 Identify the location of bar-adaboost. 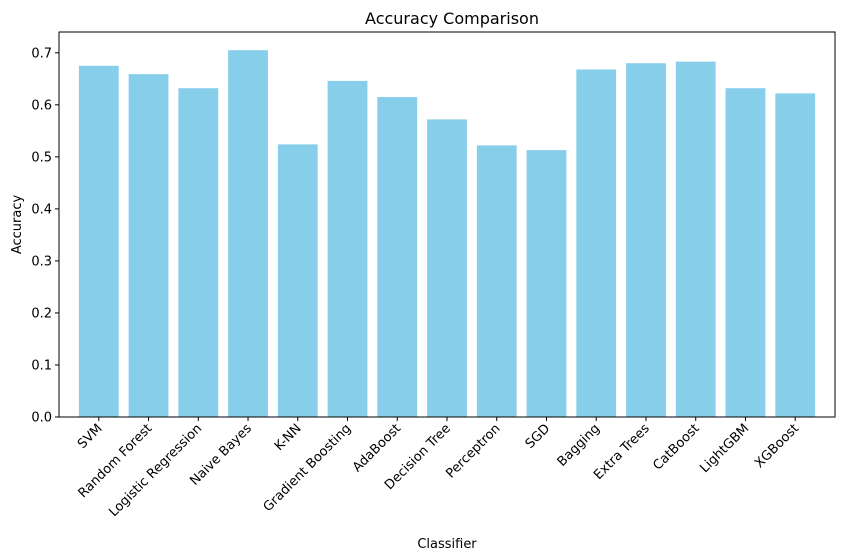
(397, 257).